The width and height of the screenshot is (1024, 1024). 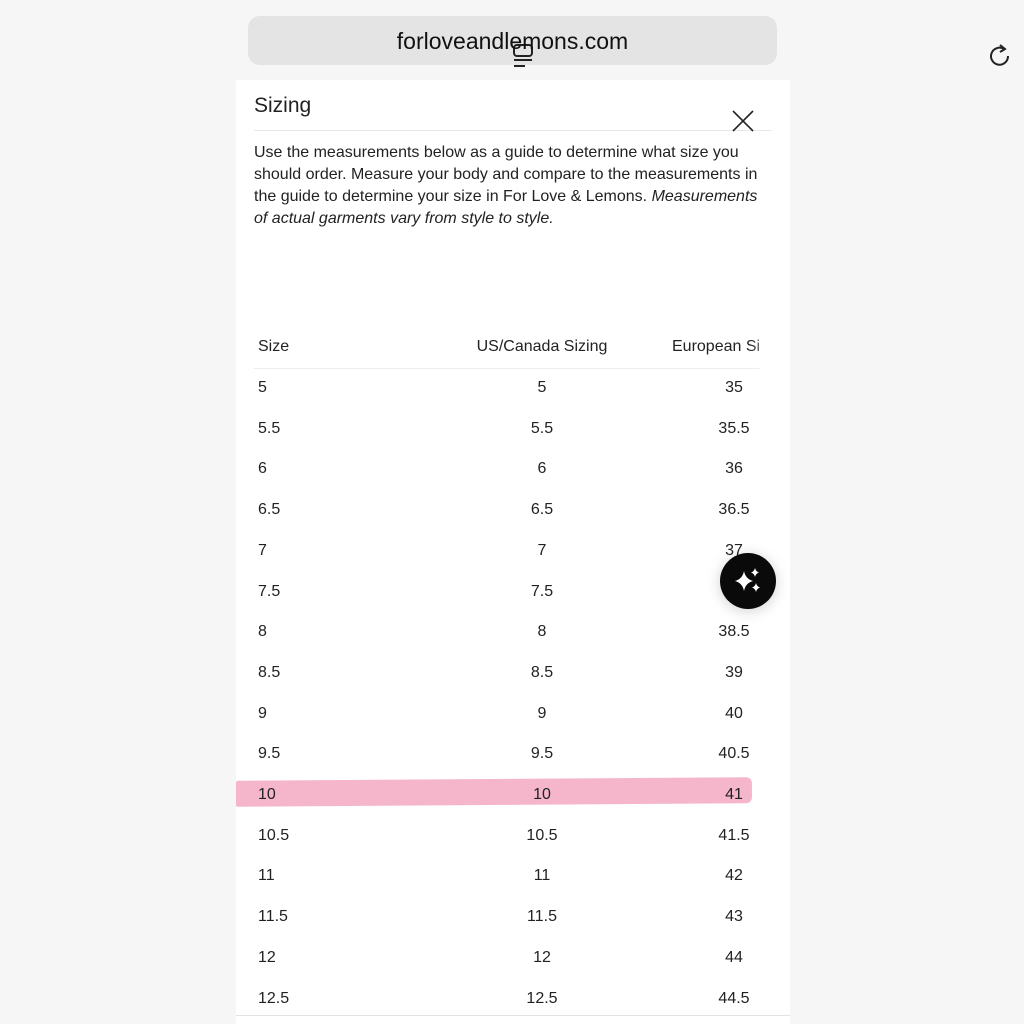 What do you see at coordinates (523, 56) in the screenshot?
I see `tabs-icon` at bounding box center [523, 56].